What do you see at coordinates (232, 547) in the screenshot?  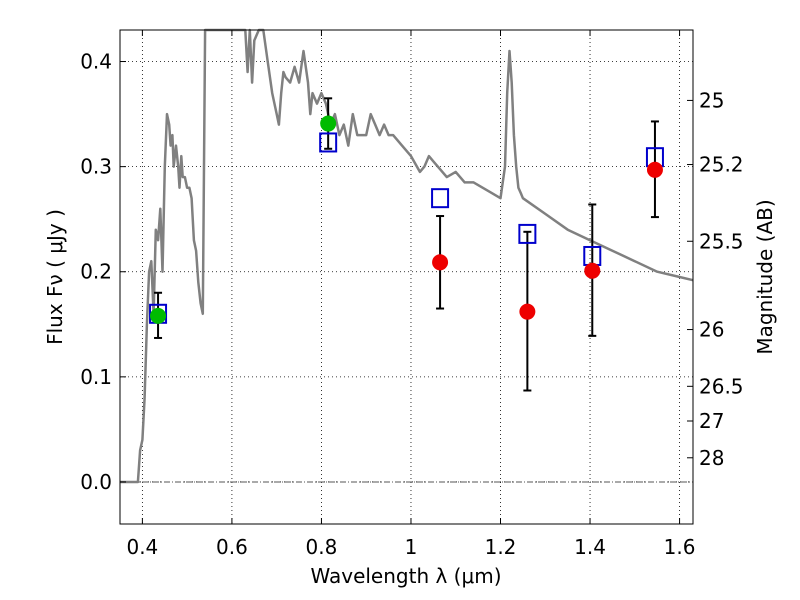 I see `x-tick-label: 0.6` at bounding box center [232, 547].